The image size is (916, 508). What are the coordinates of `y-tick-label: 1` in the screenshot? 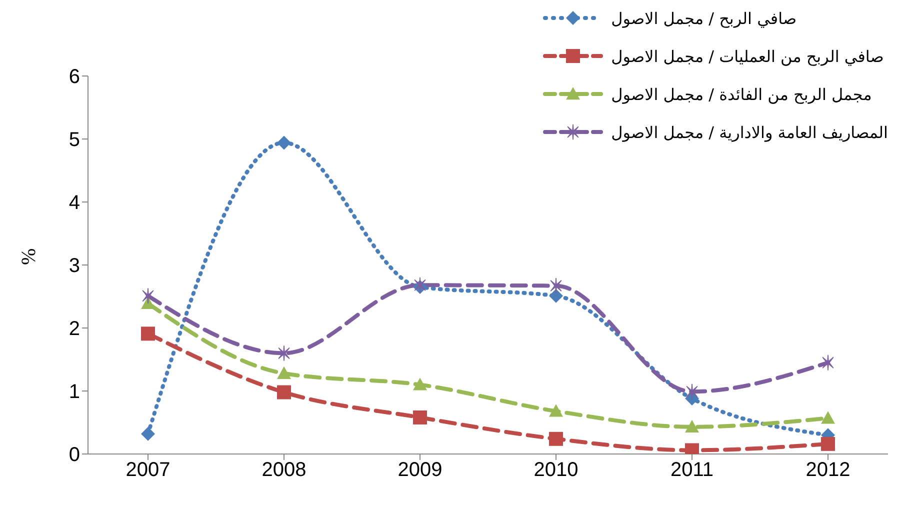 It's located at (74, 392).